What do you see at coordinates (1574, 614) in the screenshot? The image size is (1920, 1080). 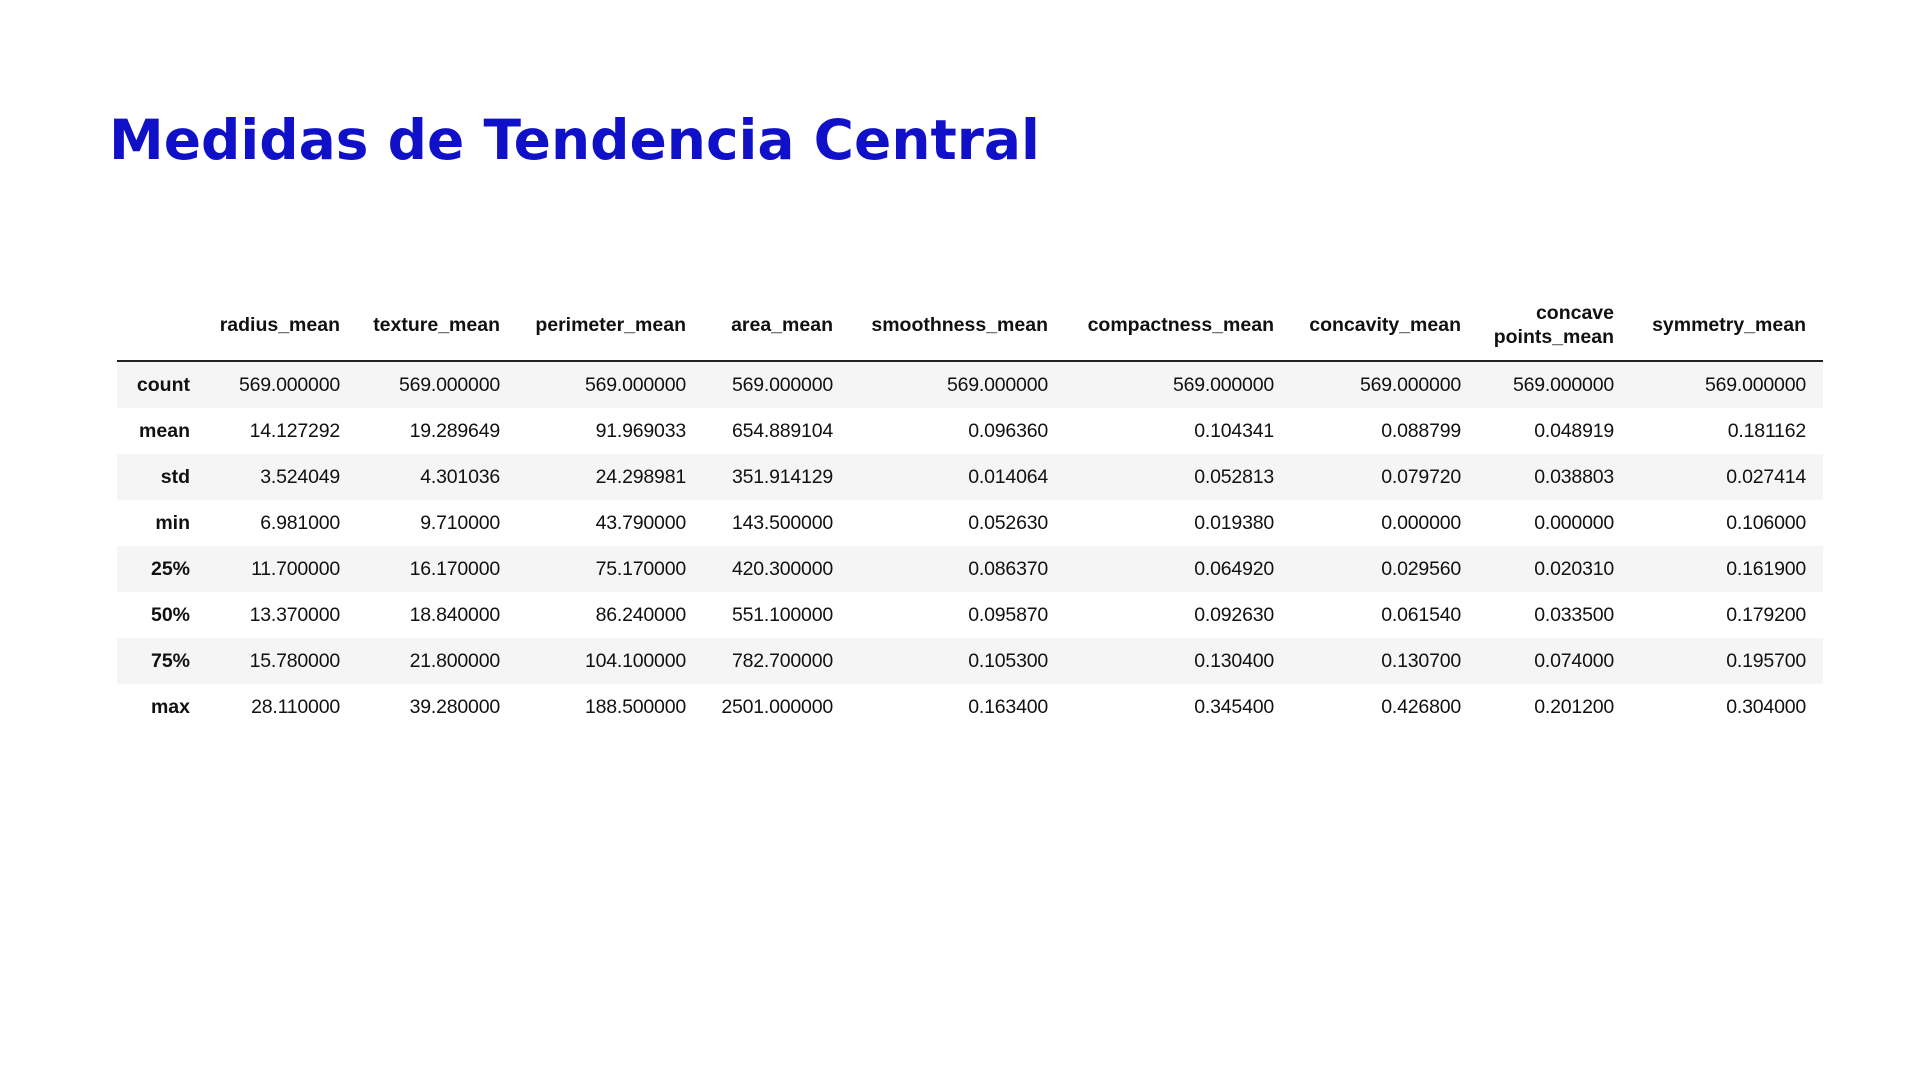 I see `table-cell: 0.033500` at bounding box center [1574, 614].